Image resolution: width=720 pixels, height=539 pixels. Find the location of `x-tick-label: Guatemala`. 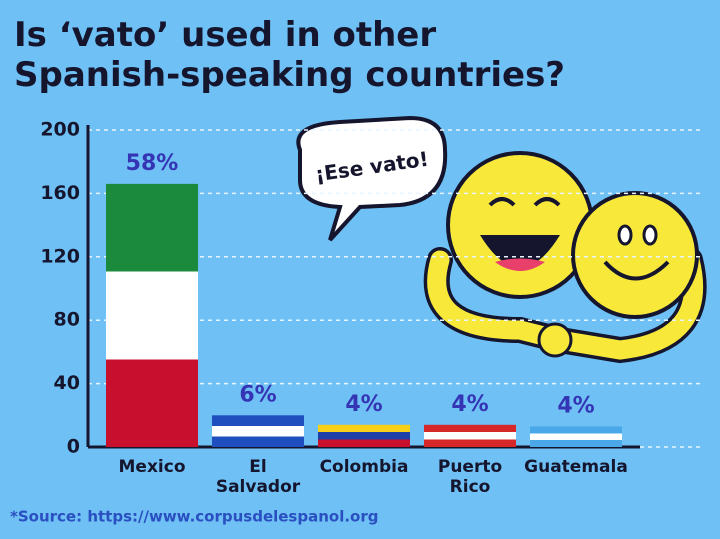

x-tick-label: Guatemala is located at coordinates (576, 467).